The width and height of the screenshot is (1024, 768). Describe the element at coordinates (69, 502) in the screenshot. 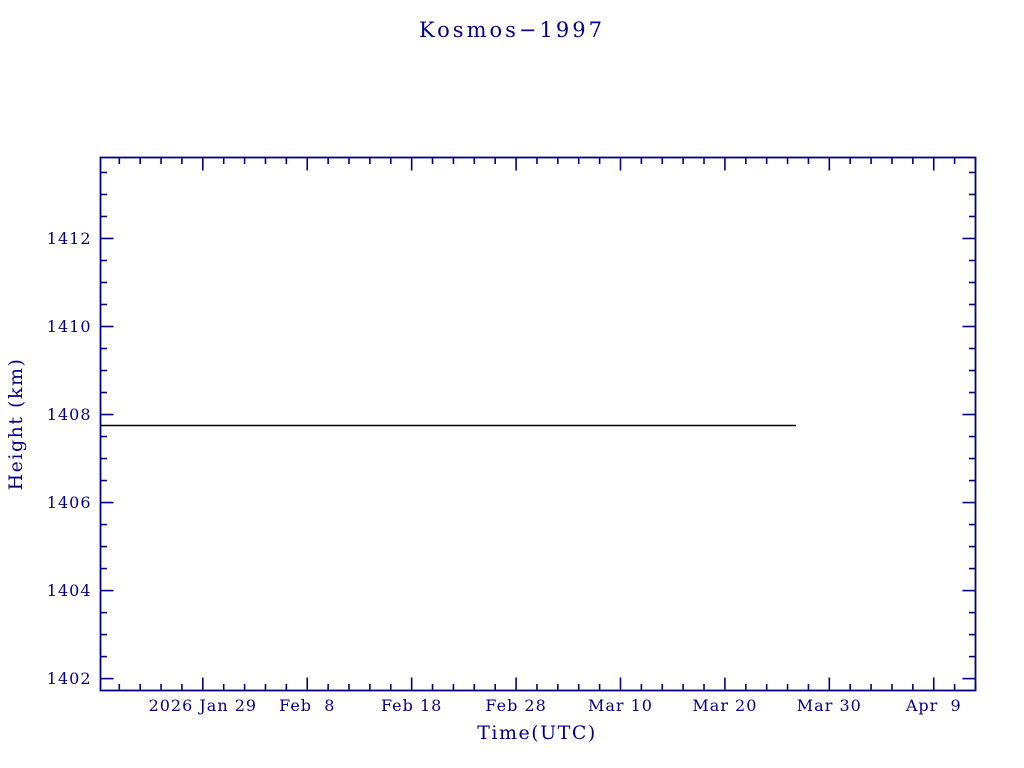

I see `y-tick-label: 1406` at that location.